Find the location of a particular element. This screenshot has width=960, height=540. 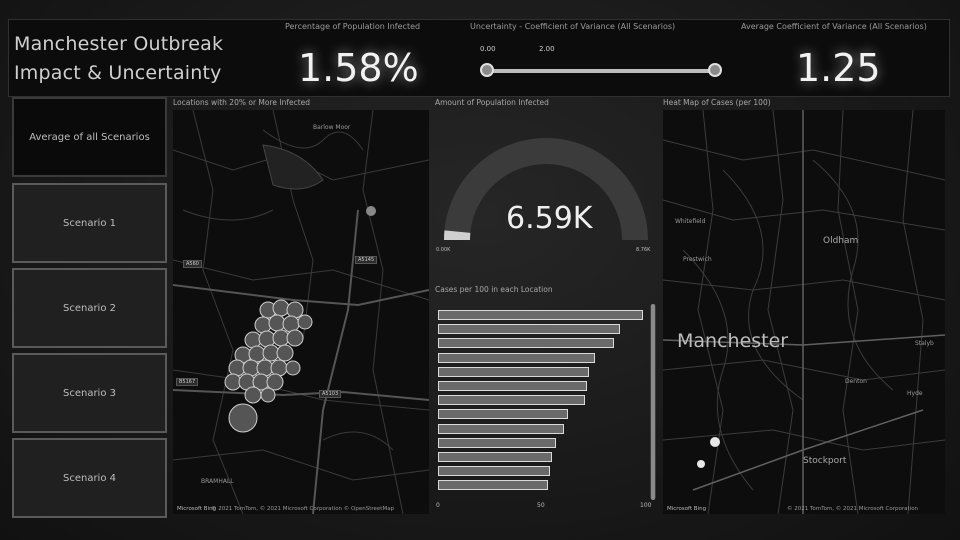

bar-chart-label: Cases per 100 in each Location is located at coordinates (494, 289).